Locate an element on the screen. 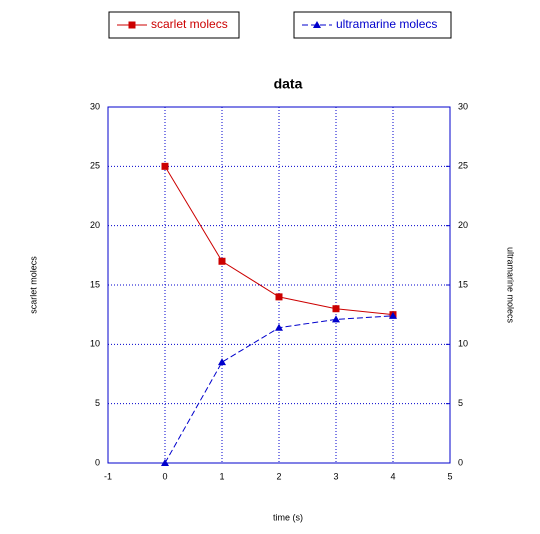  y2-tick-label: 20 is located at coordinates (463, 225).